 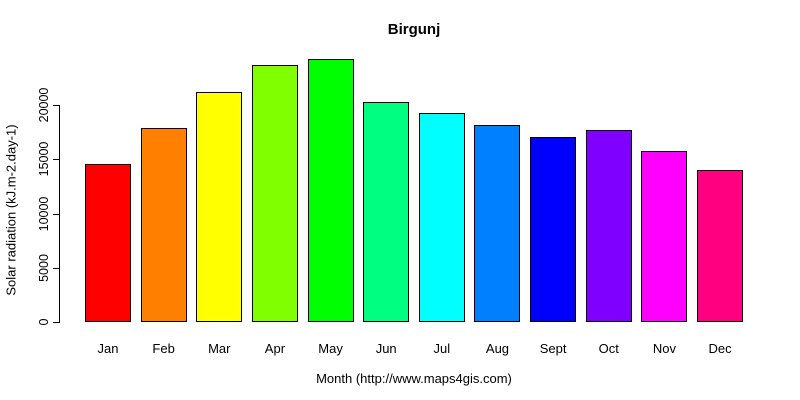 I want to click on bar-feb, so click(x=163, y=224).